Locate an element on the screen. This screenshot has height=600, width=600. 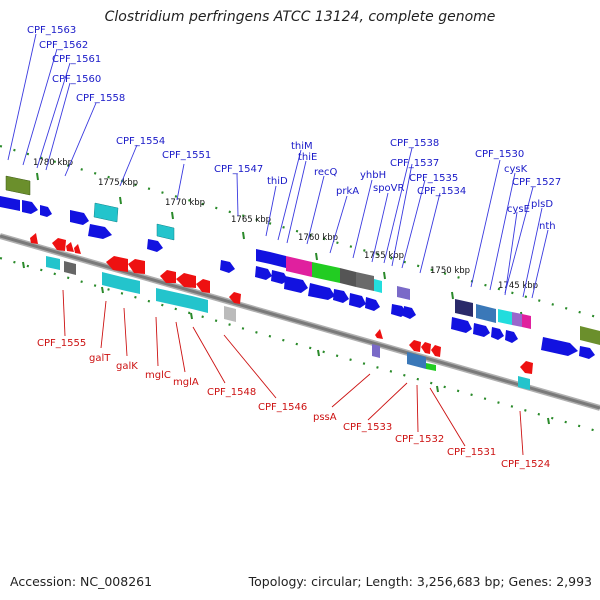
gene-label-cpf-1562: CPF_1562 is located at coordinates (63, 45).